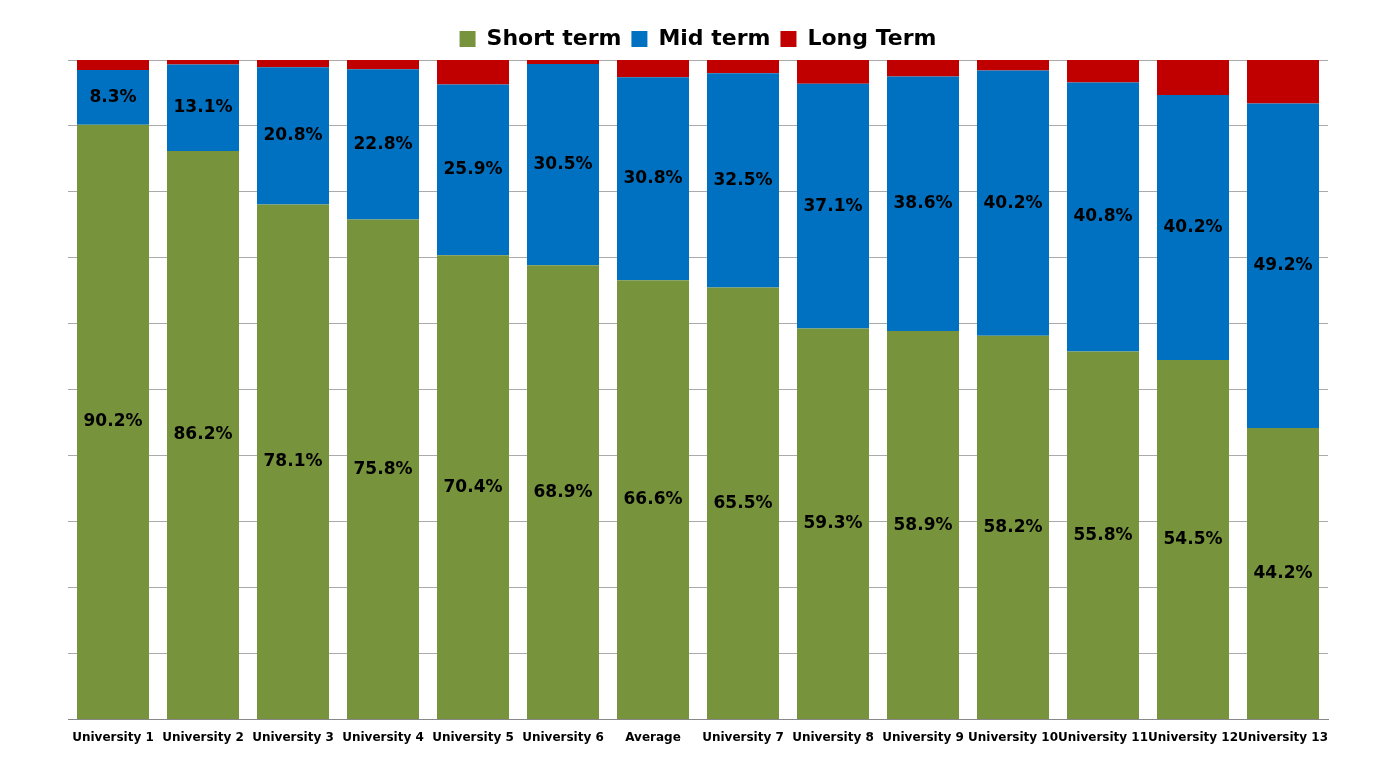 The width and height of the screenshot is (1377, 768). Describe the element at coordinates (293, 460) in the screenshot. I see `data-label: 78.1%` at that location.